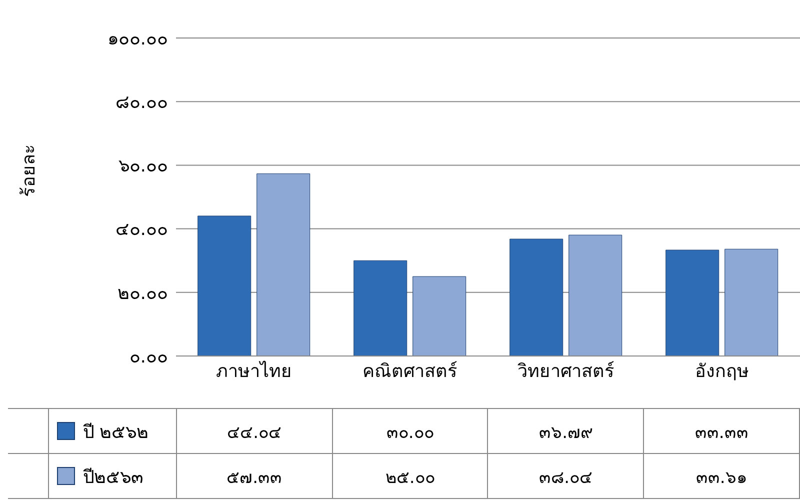 This screenshot has width=800, height=500. Describe the element at coordinates (254, 476) in the screenshot. I see `data-label: ๕๗.๓๓` at that location.